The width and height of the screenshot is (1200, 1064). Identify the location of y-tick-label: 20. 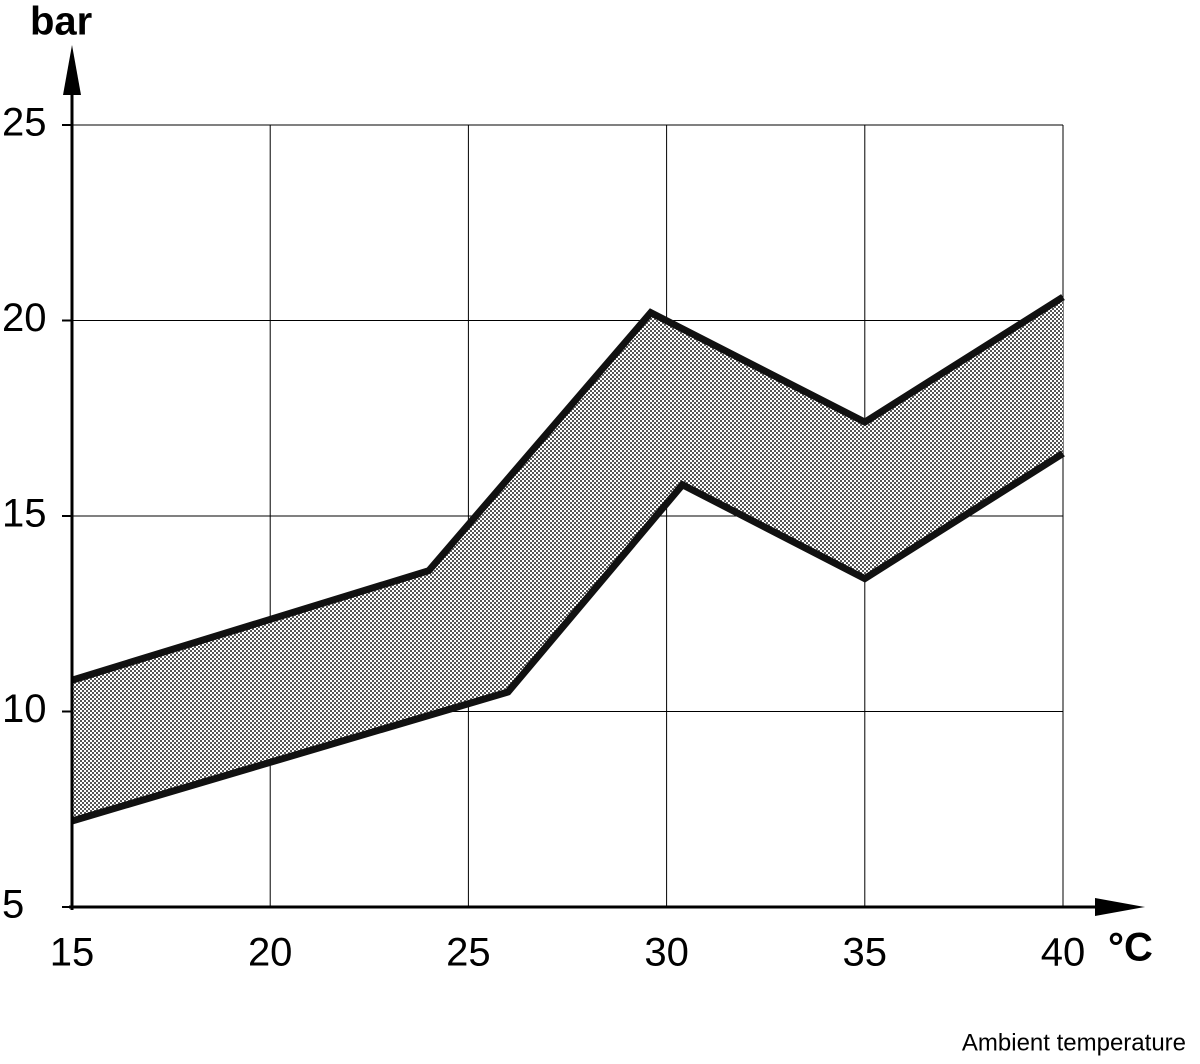
(24, 318).